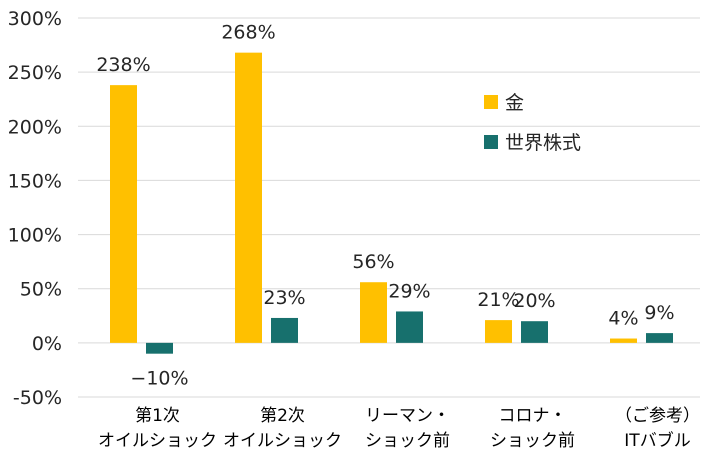 The image size is (716, 468). What do you see at coordinates (373, 262) in the screenshot?
I see `data-label: 56%` at bounding box center [373, 262].